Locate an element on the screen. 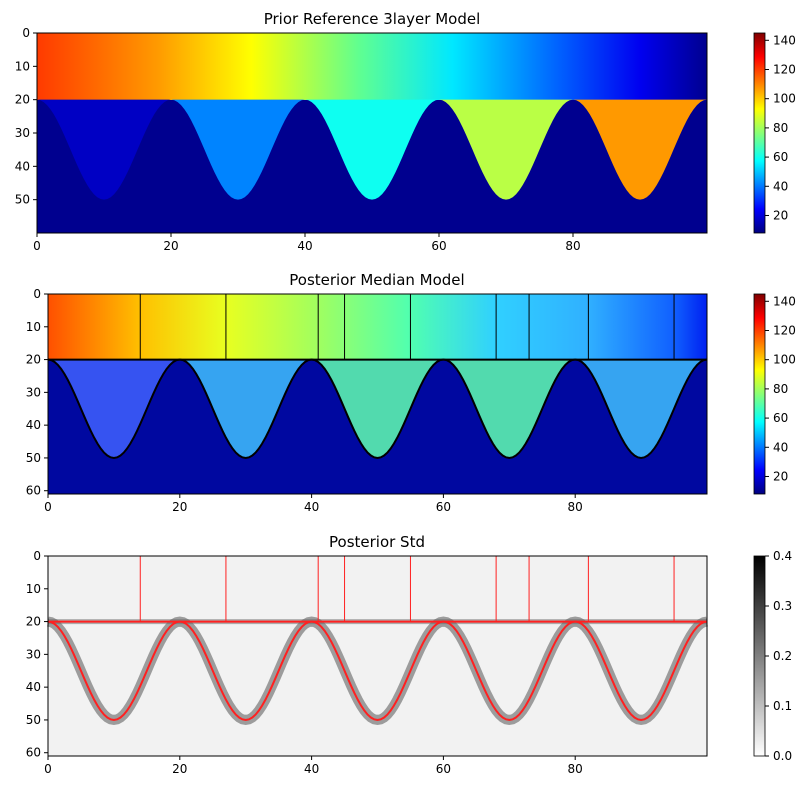  chart-title: Posterior Median Model is located at coordinates (376, 280).